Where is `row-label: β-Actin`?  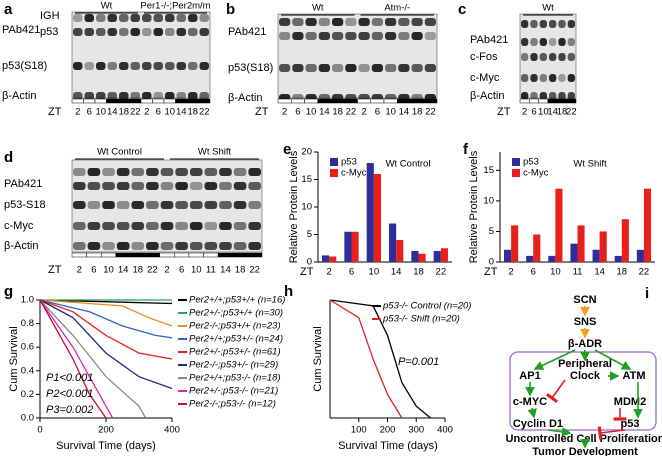
row-label: β-Actin is located at coordinates (19, 96).